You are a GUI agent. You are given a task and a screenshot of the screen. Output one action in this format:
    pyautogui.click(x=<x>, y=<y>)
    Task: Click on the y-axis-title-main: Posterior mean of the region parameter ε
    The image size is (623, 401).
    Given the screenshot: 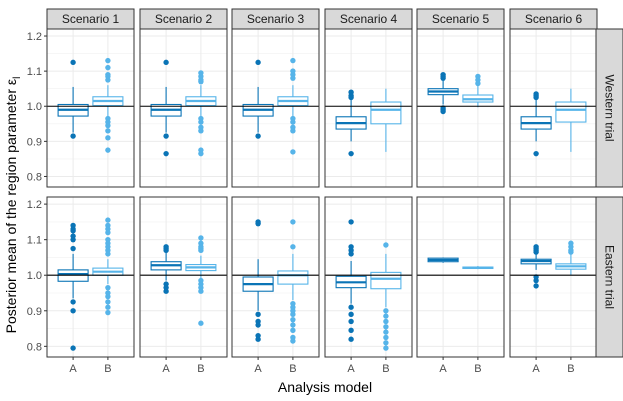 What is the action you would take?
    pyautogui.click(x=11, y=206)
    